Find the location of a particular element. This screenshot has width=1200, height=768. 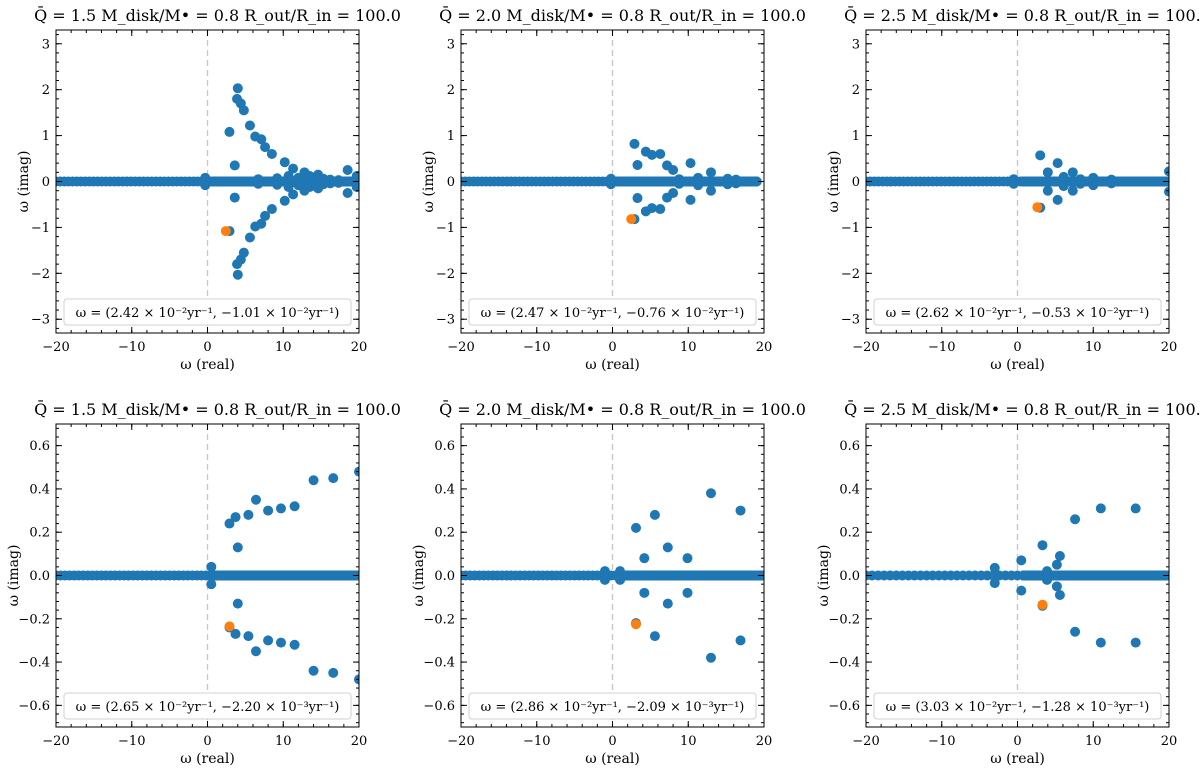

annotation: ω = (2.62 × 10⁻²yr⁻¹, −0.53 × 10⁻²yr⁻¹) is located at coordinates (1018, 313).